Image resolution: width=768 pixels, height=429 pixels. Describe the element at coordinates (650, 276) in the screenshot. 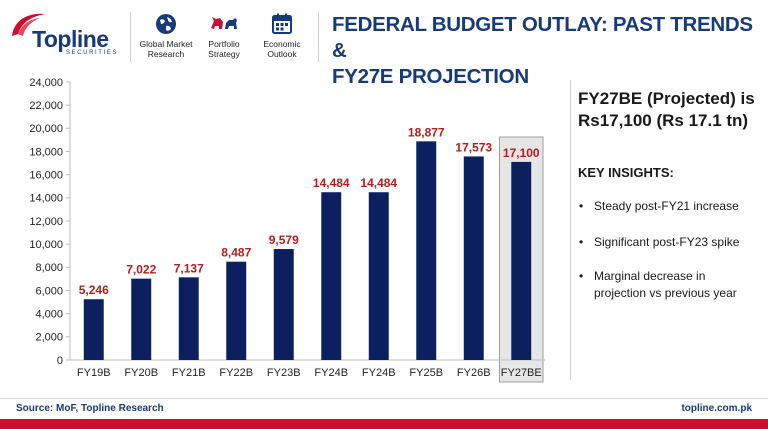

I see `insight-text: Marginal decrease in` at that location.